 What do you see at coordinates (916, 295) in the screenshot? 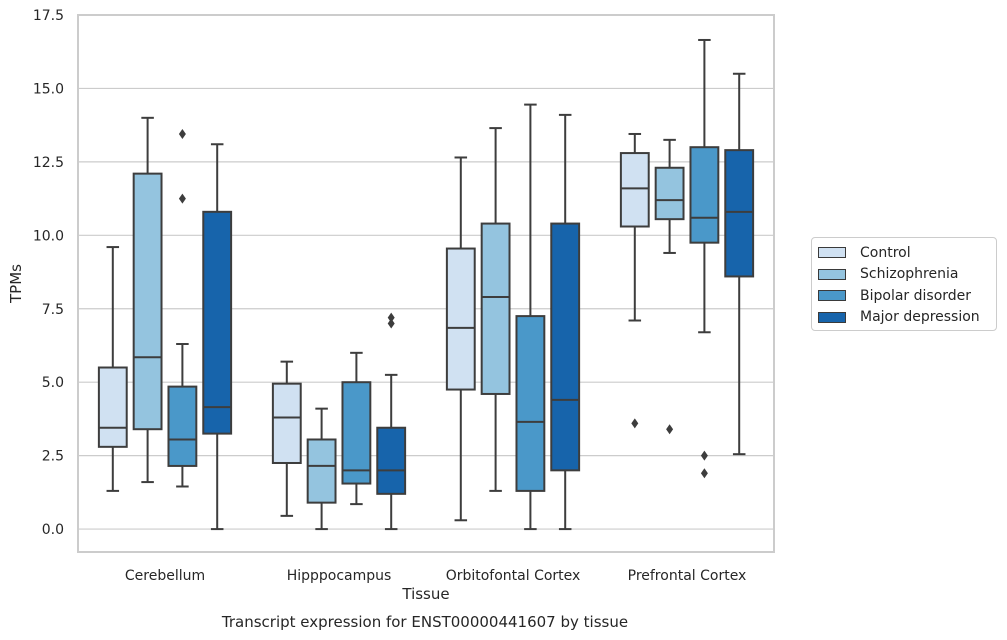
I see `legend-label: Bipolar disorder` at bounding box center [916, 295].